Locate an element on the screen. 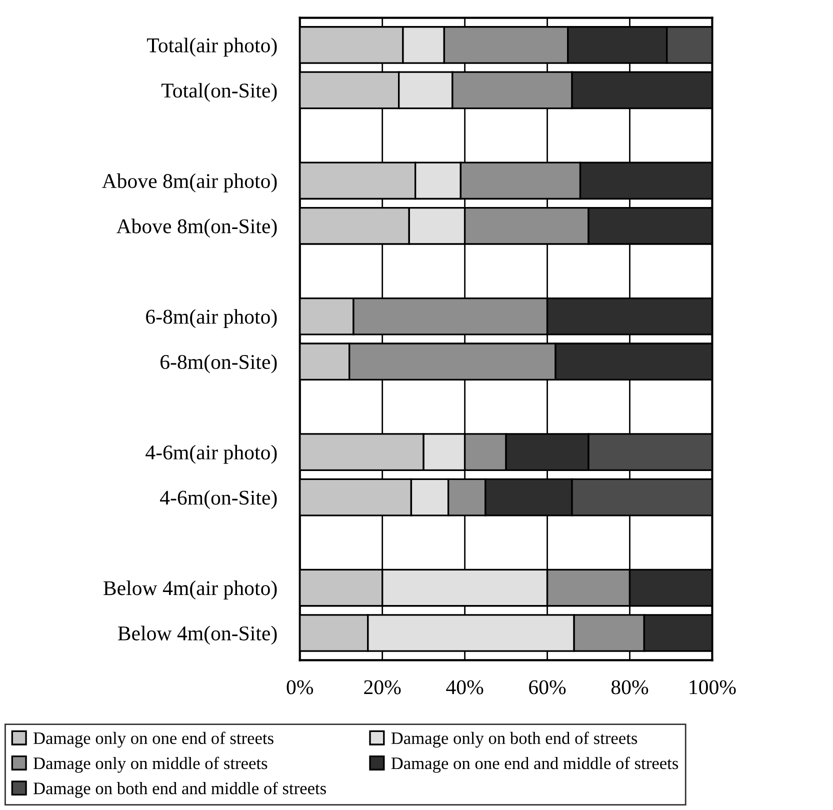 This screenshot has width=833, height=810. legend-label: Damage only on middle of streets is located at coordinates (150, 764).